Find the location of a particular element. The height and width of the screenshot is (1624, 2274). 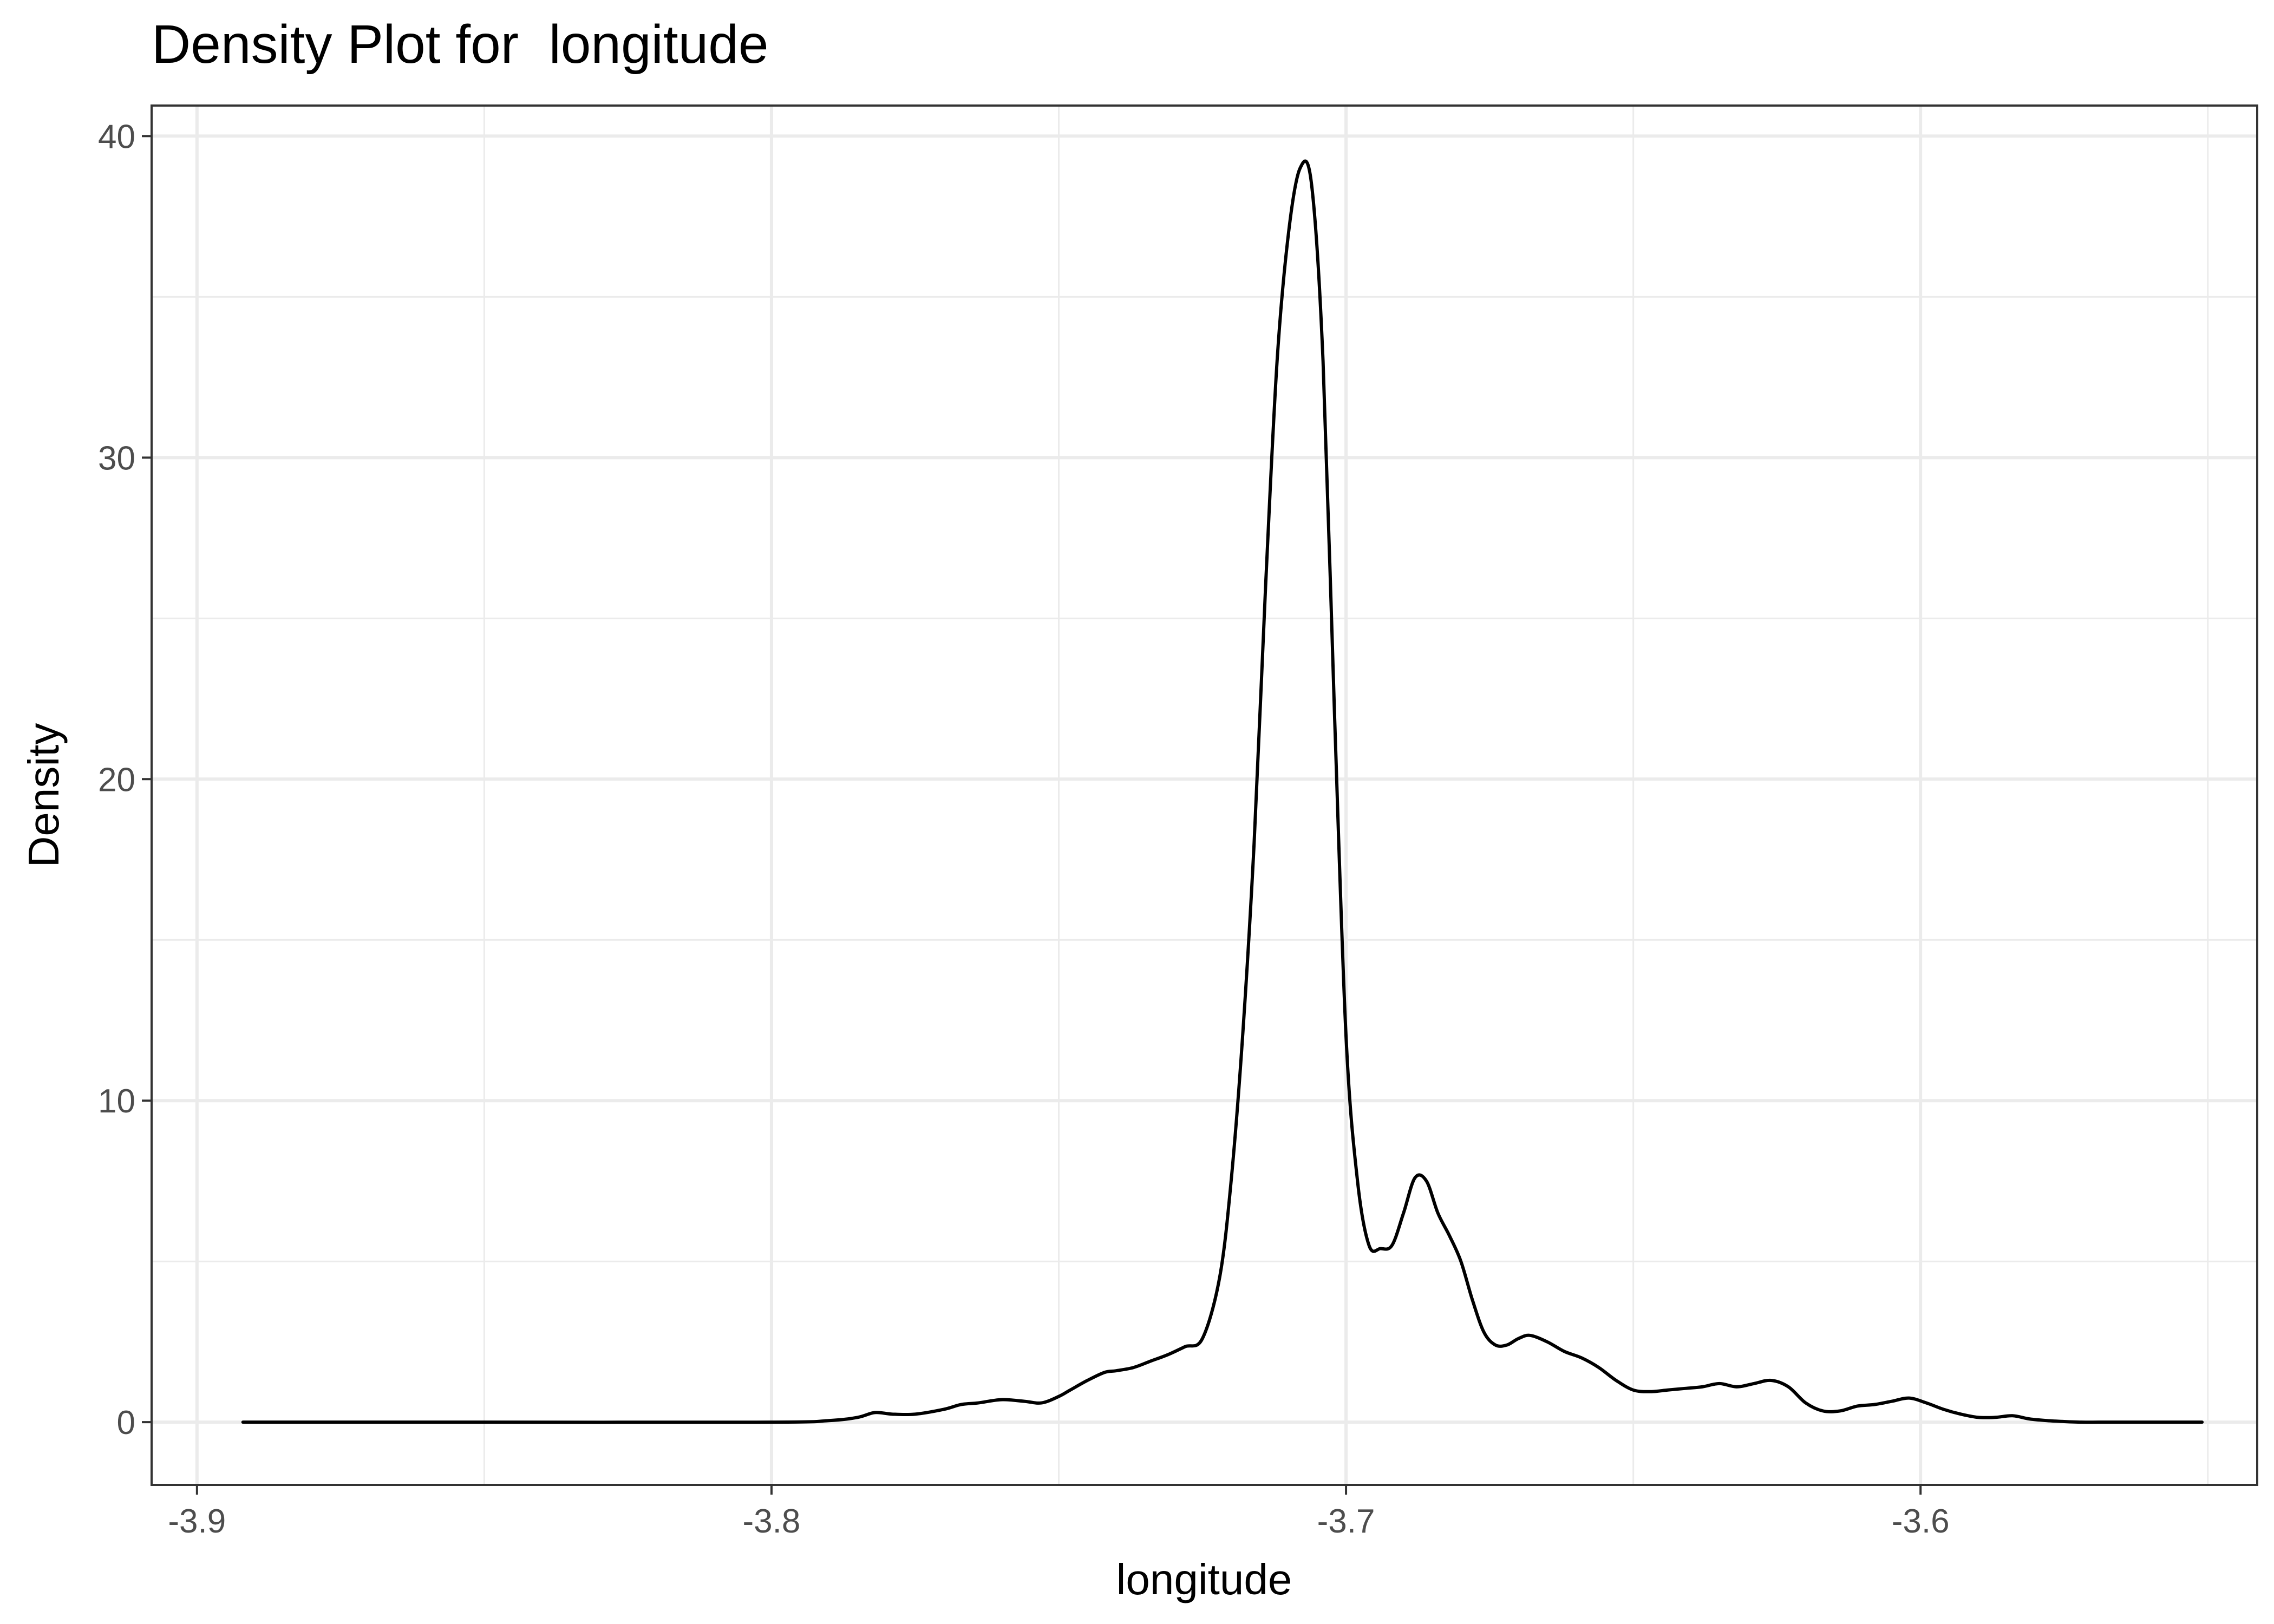

x-axis-title: longitude is located at coordinates (1204, 1579).